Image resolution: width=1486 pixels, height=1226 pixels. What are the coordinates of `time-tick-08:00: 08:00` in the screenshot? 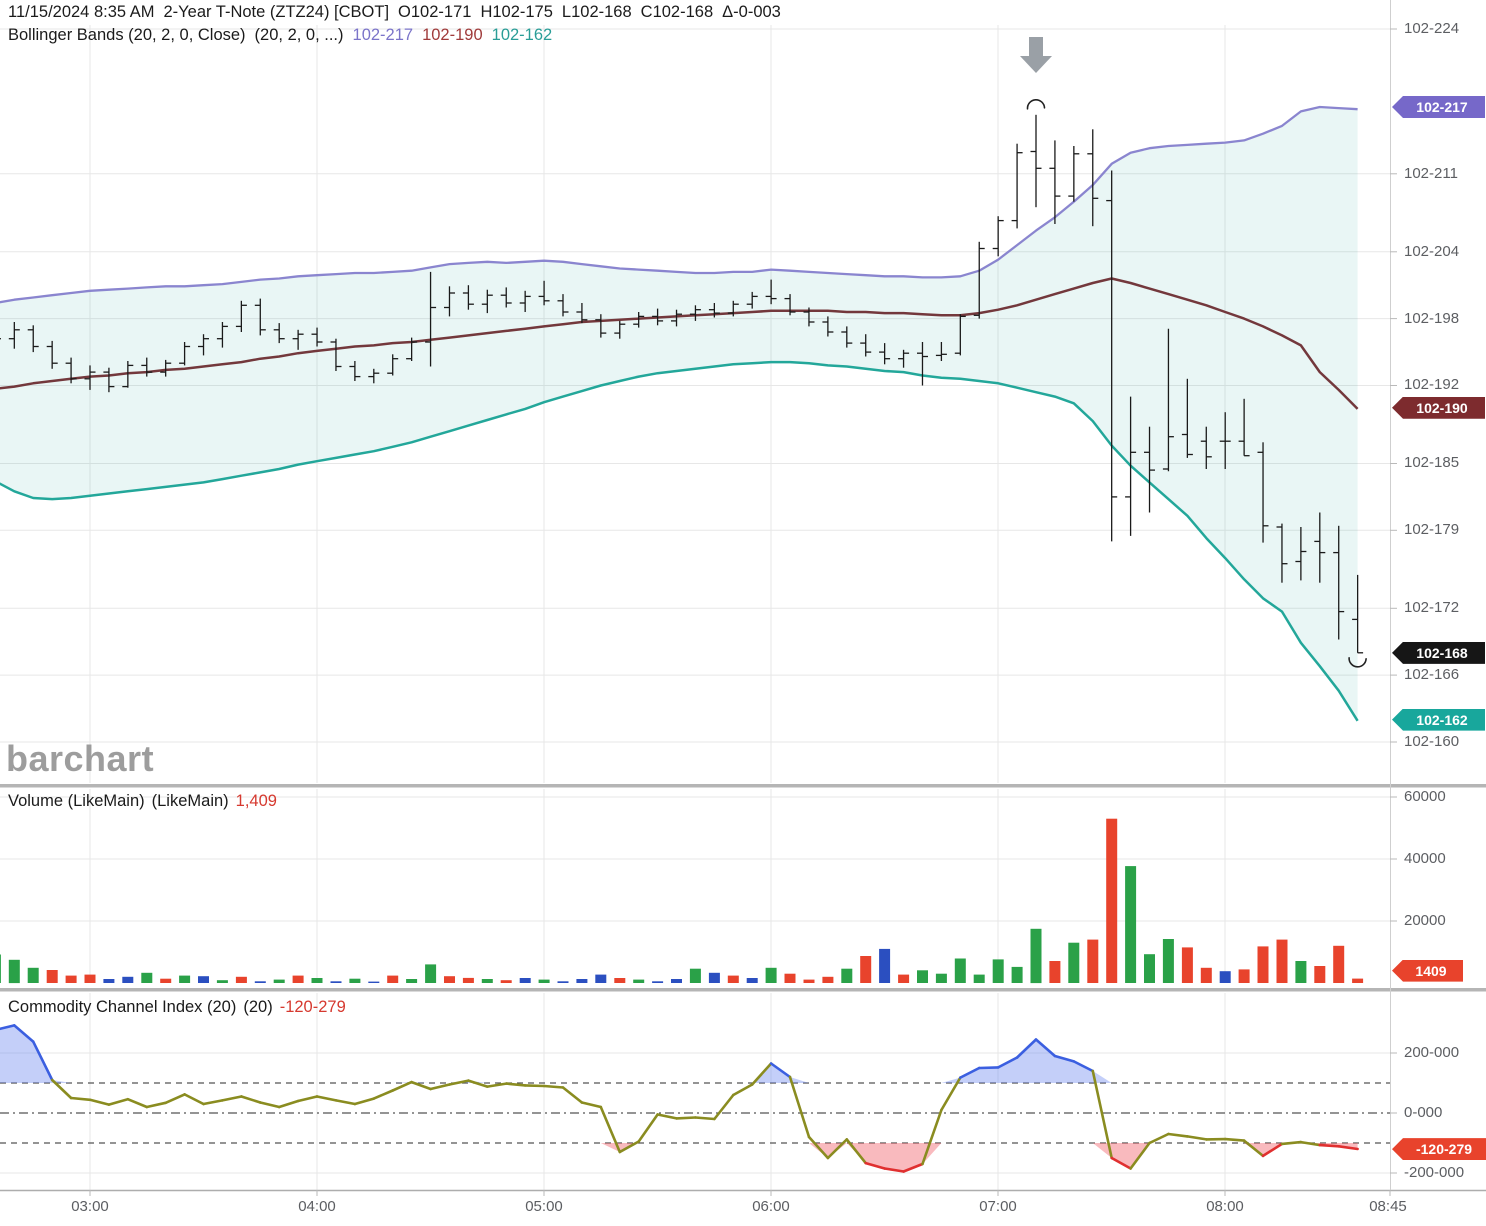 It's located at (1225, 1206).